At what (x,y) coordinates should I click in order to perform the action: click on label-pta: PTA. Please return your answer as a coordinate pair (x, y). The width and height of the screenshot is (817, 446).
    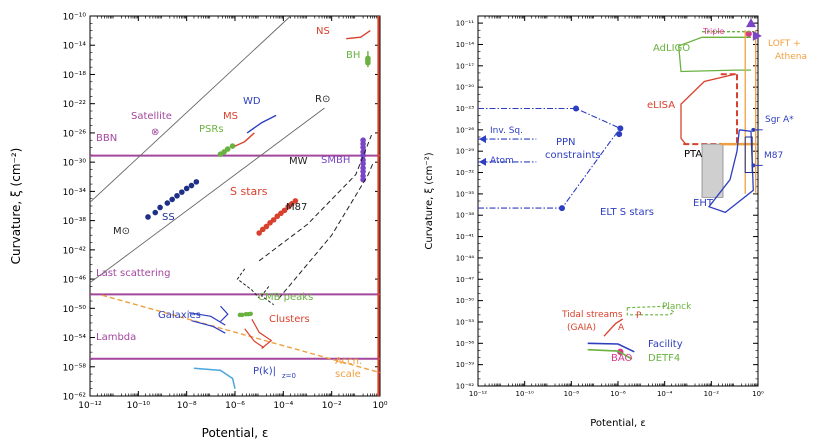
    Looking at the image, I should click on (693, 154).